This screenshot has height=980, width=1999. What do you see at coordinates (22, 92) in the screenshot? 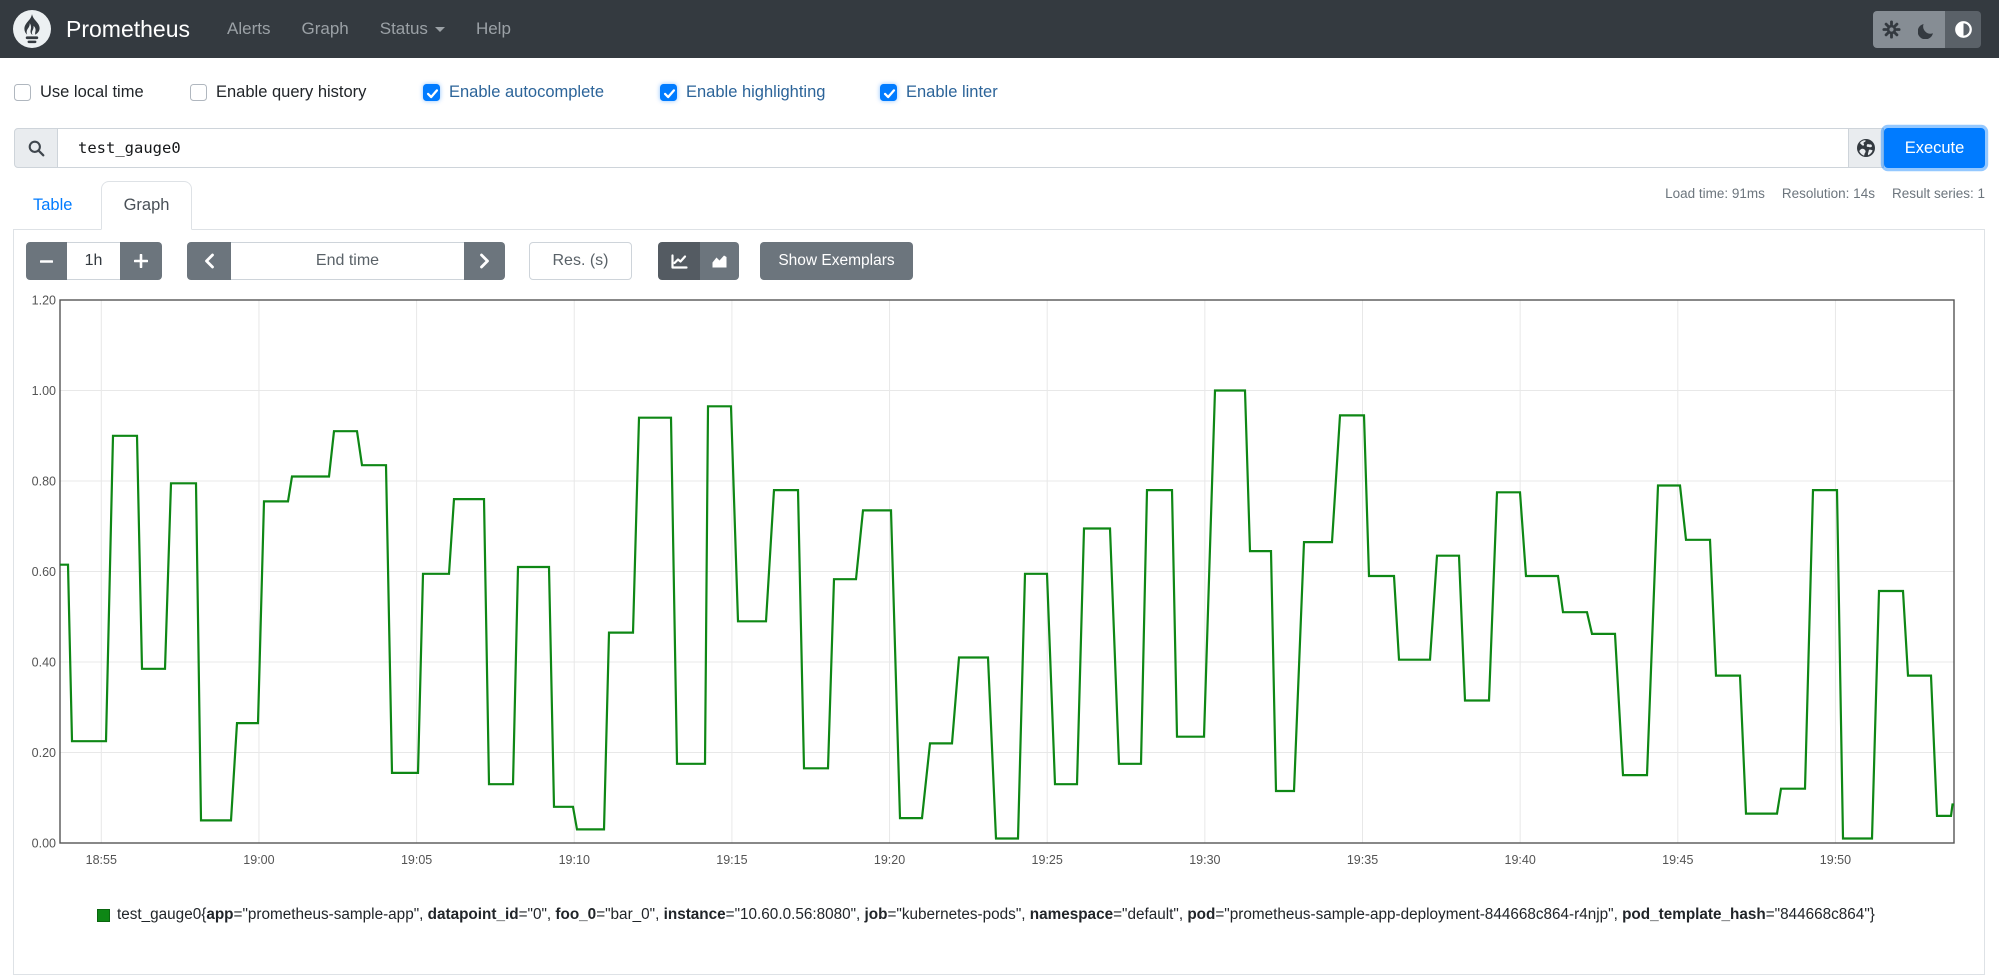
I see `checkbox-use-local-time` at bounding box center [22, 92].